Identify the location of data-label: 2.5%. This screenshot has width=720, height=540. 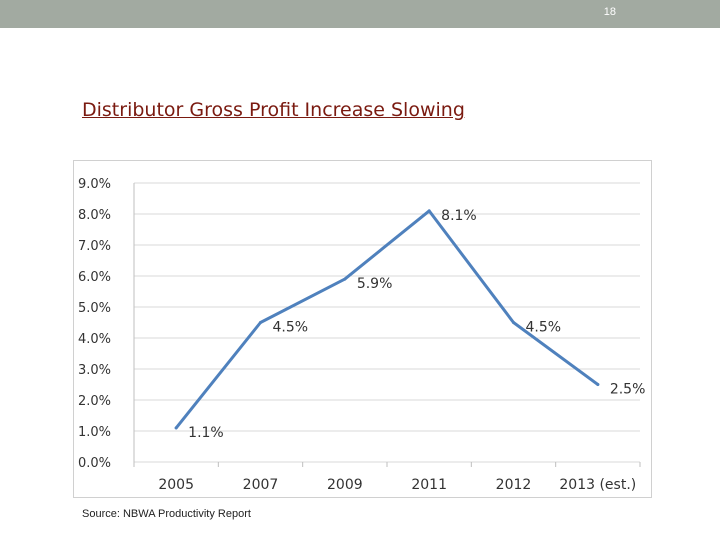
(628, 390).